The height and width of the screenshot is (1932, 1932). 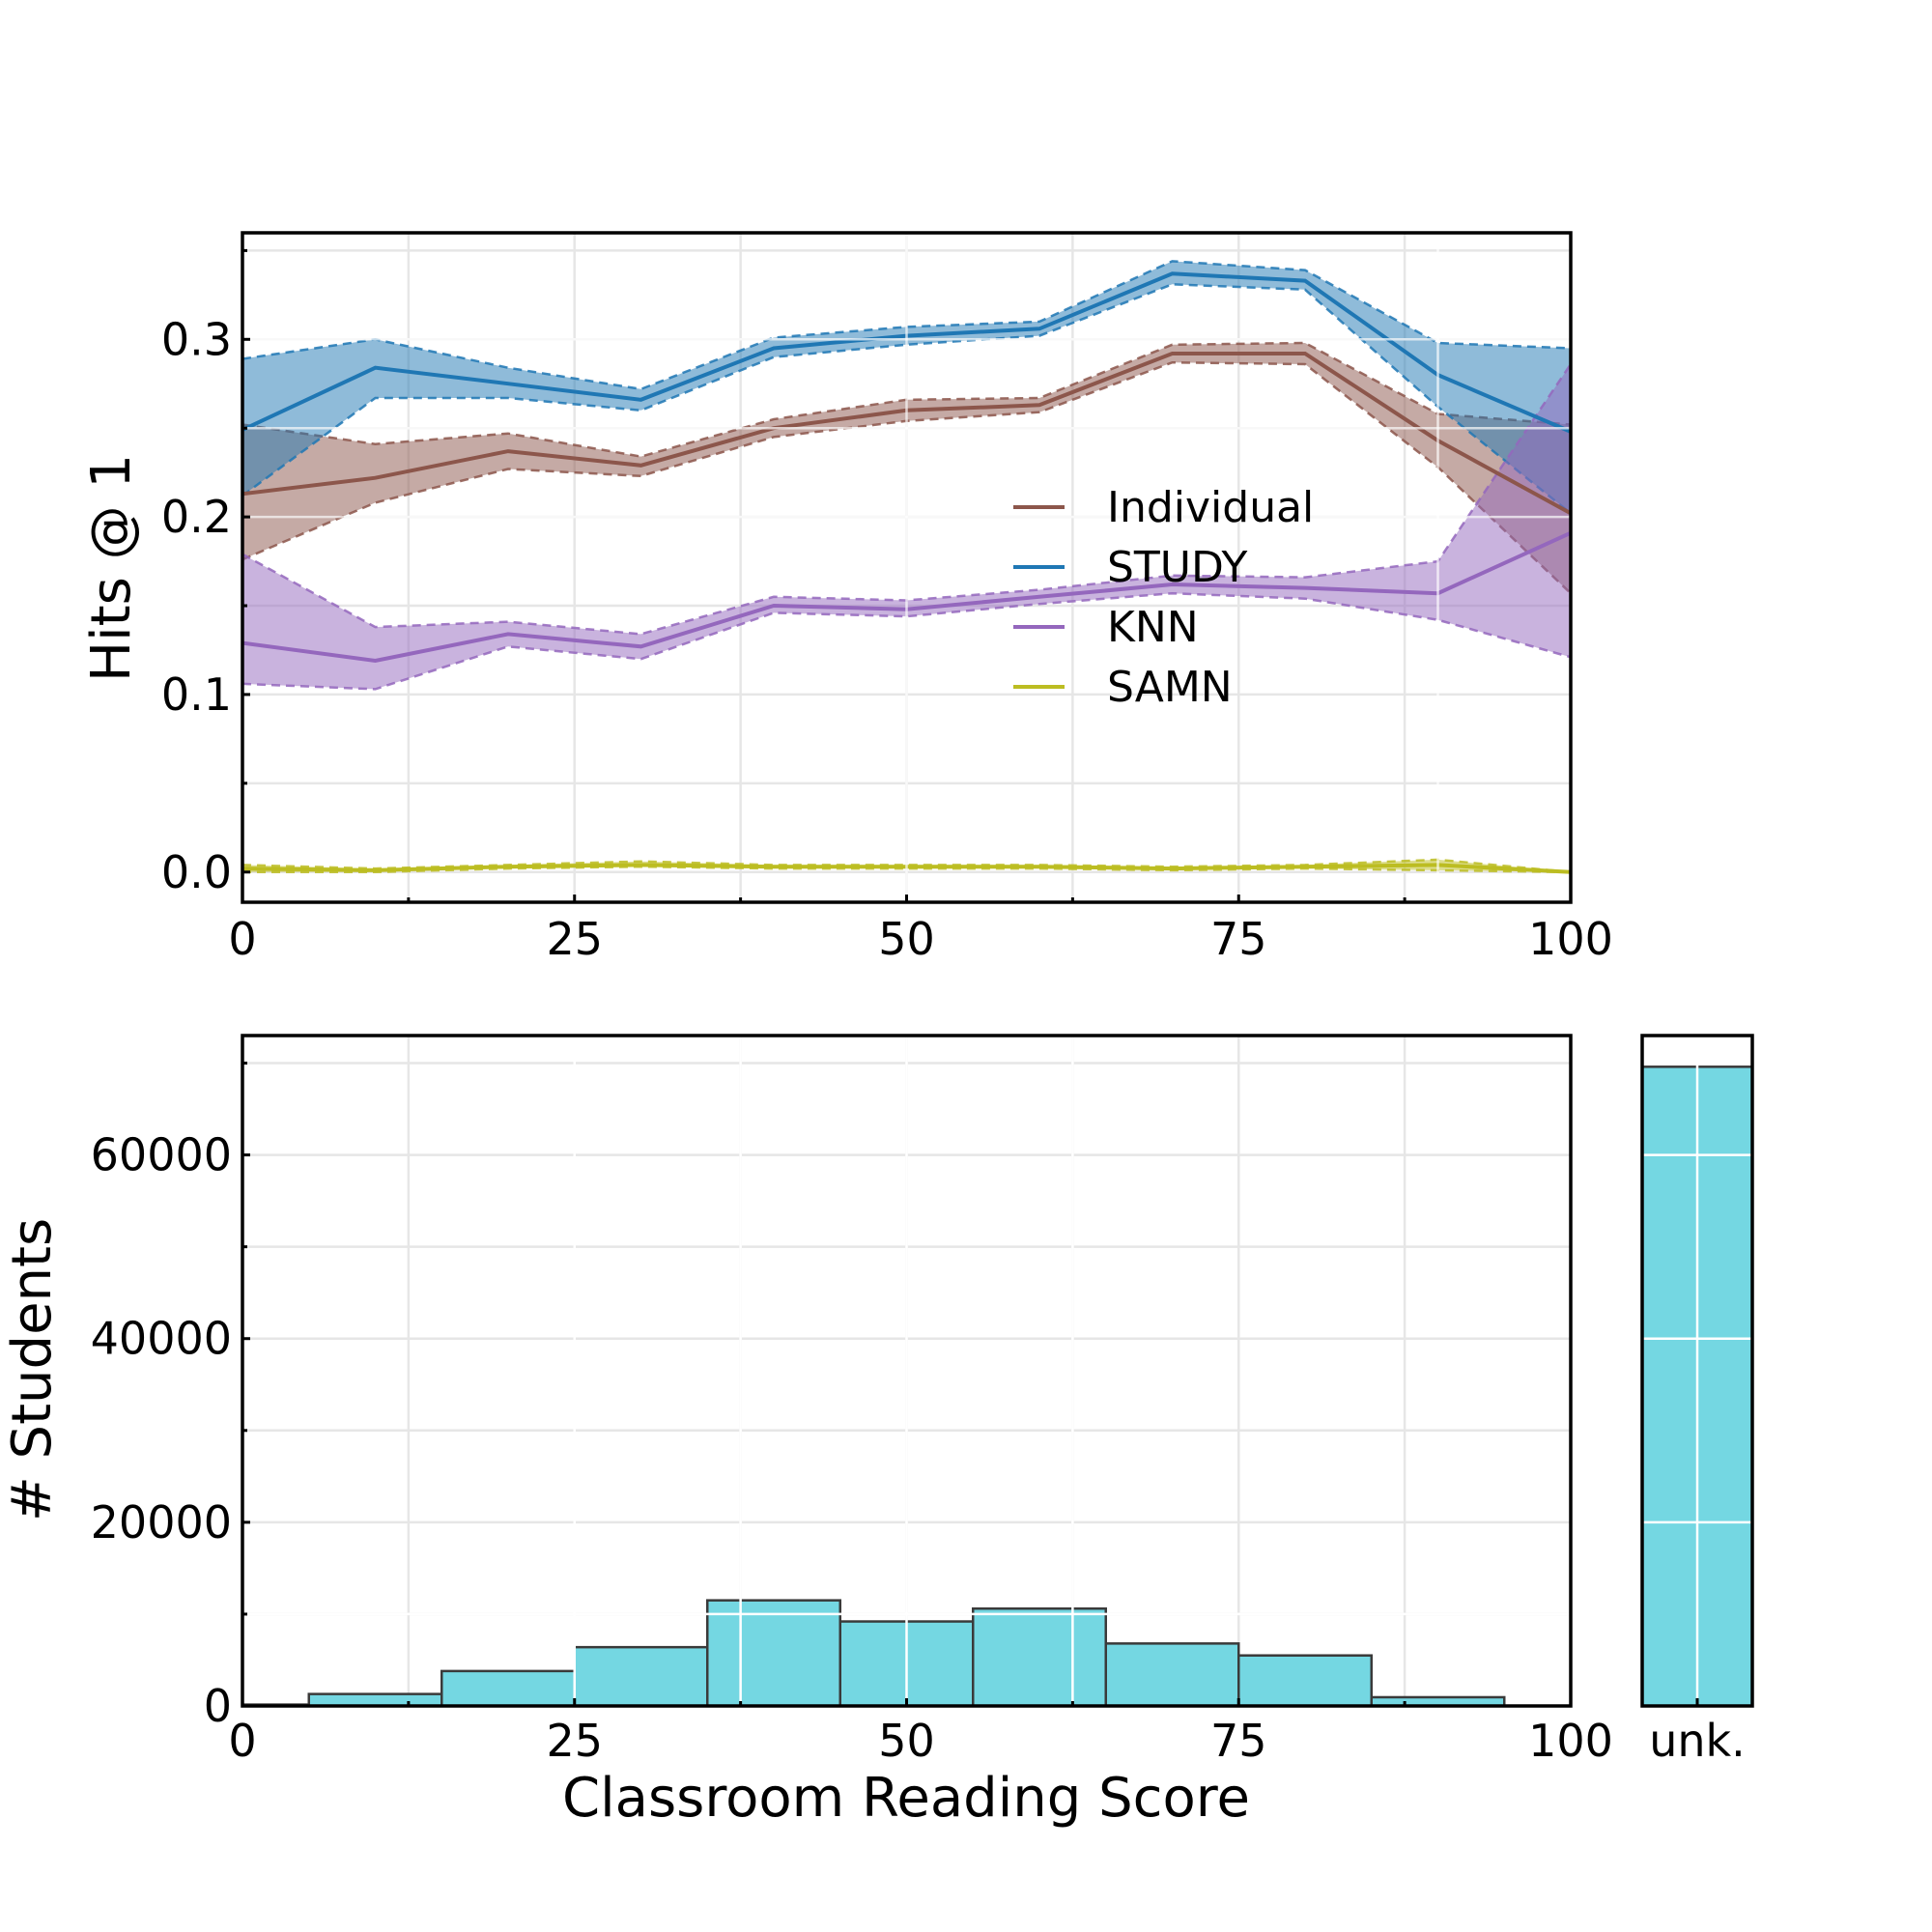 What do you see at coordinates (907, 641) in the screenshot?
I see `knn-lower-bound` at bounding box center [907, 641].